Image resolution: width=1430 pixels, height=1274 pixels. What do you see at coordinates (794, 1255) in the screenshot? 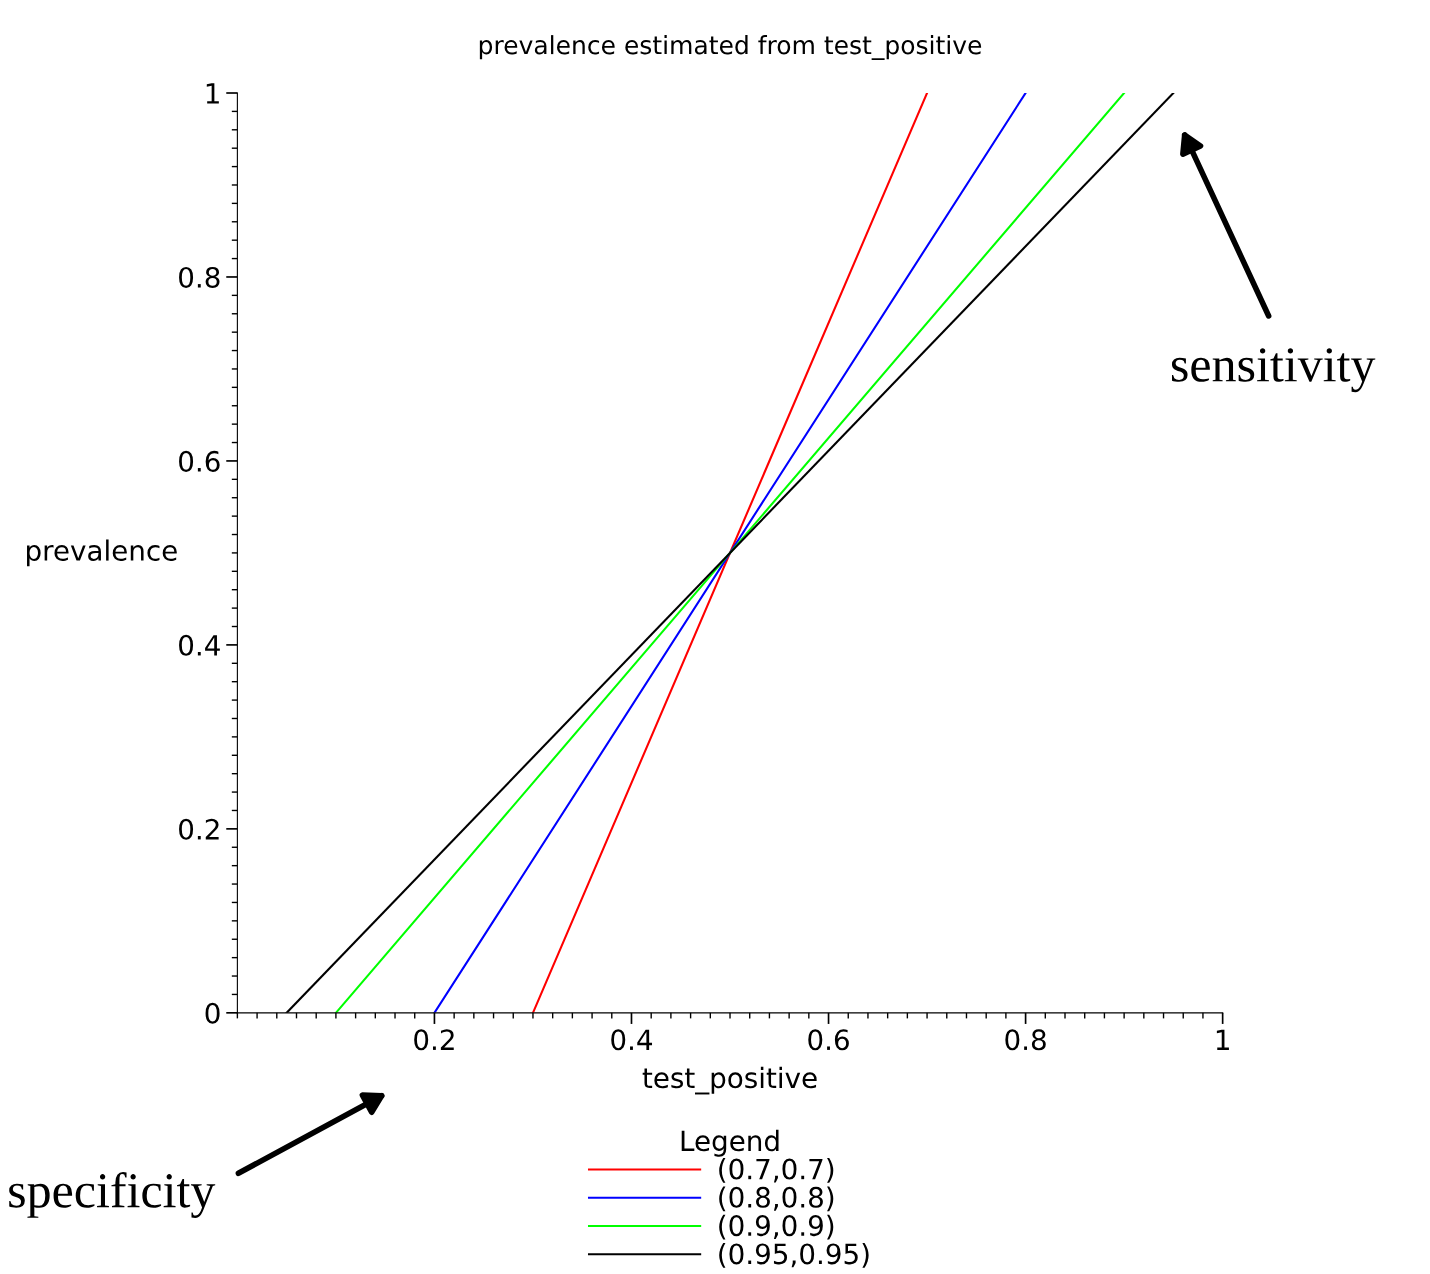
I see `legend-label: (0.95,0.95)` at bounding box center [794, 1255].